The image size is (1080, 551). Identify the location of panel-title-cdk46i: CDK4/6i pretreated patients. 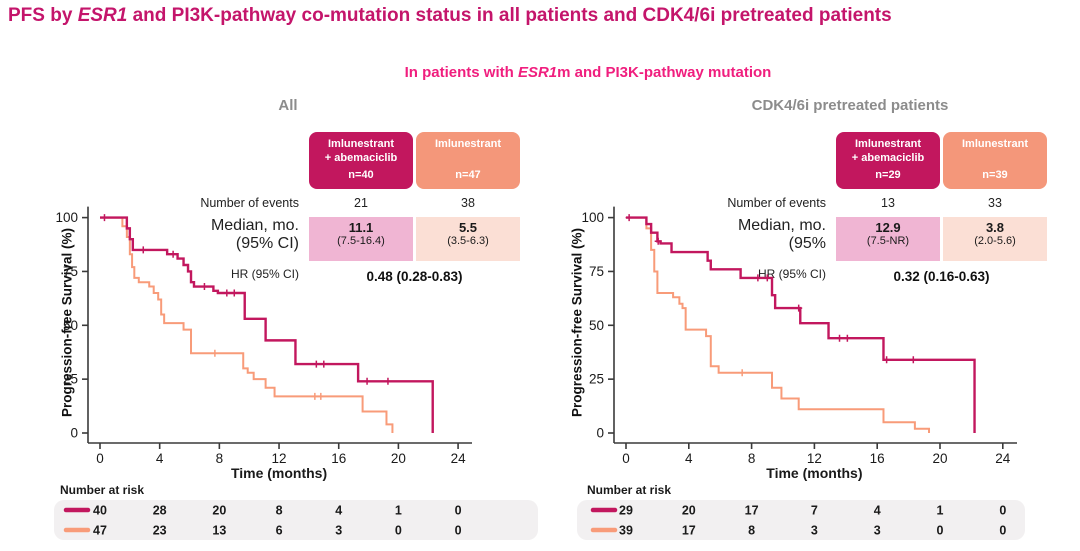
(850, 105).